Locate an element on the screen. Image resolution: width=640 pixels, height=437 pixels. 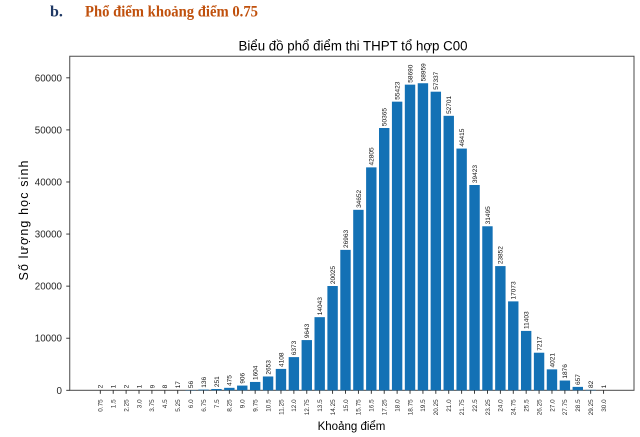
svg-text: 3.0 is located at coordinates (139, 403).